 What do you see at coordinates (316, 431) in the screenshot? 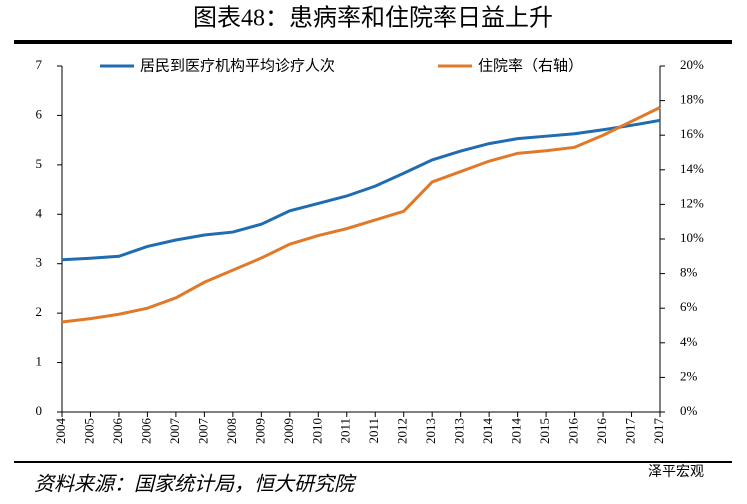
I see `x-tick-label: 2010` at bounding box center [316, 431].